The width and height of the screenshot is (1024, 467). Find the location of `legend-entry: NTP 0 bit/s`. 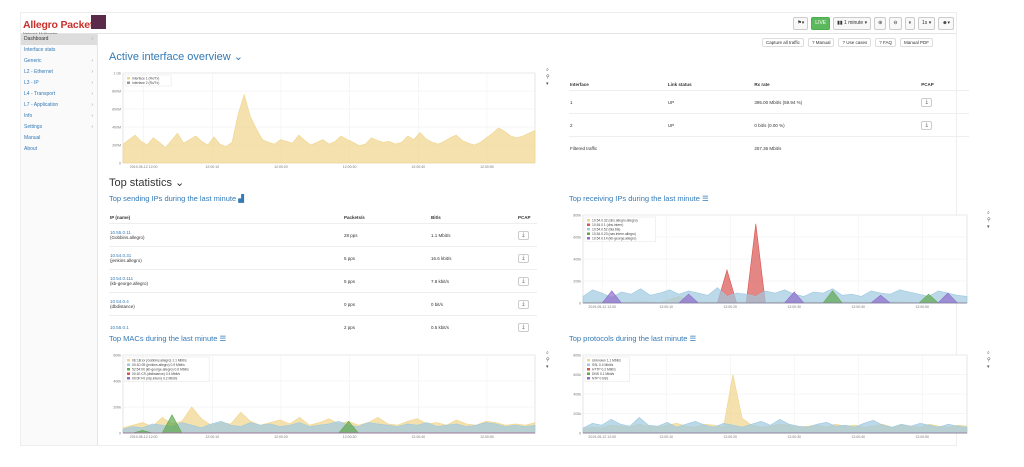

legend-entry: NTP 0 bit/s is located at coordinates (600, 378).